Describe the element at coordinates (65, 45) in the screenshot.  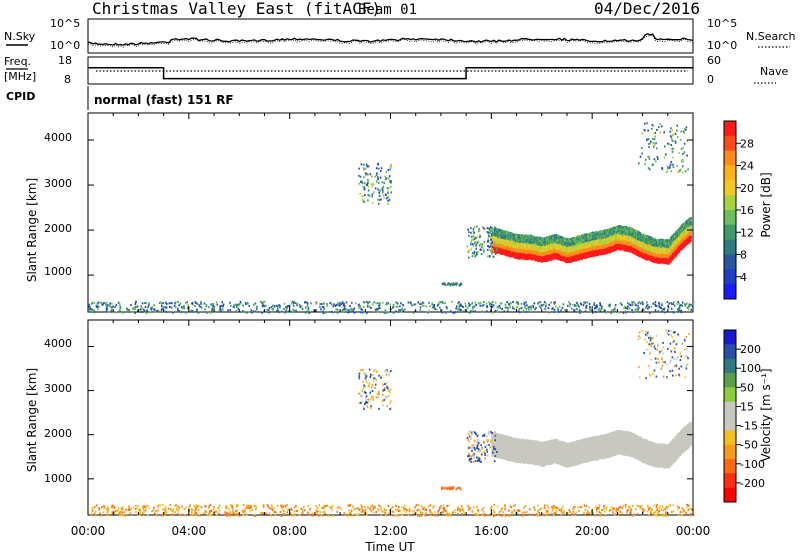
I see `noise-left-tick-bottom: 10^0` at that location.